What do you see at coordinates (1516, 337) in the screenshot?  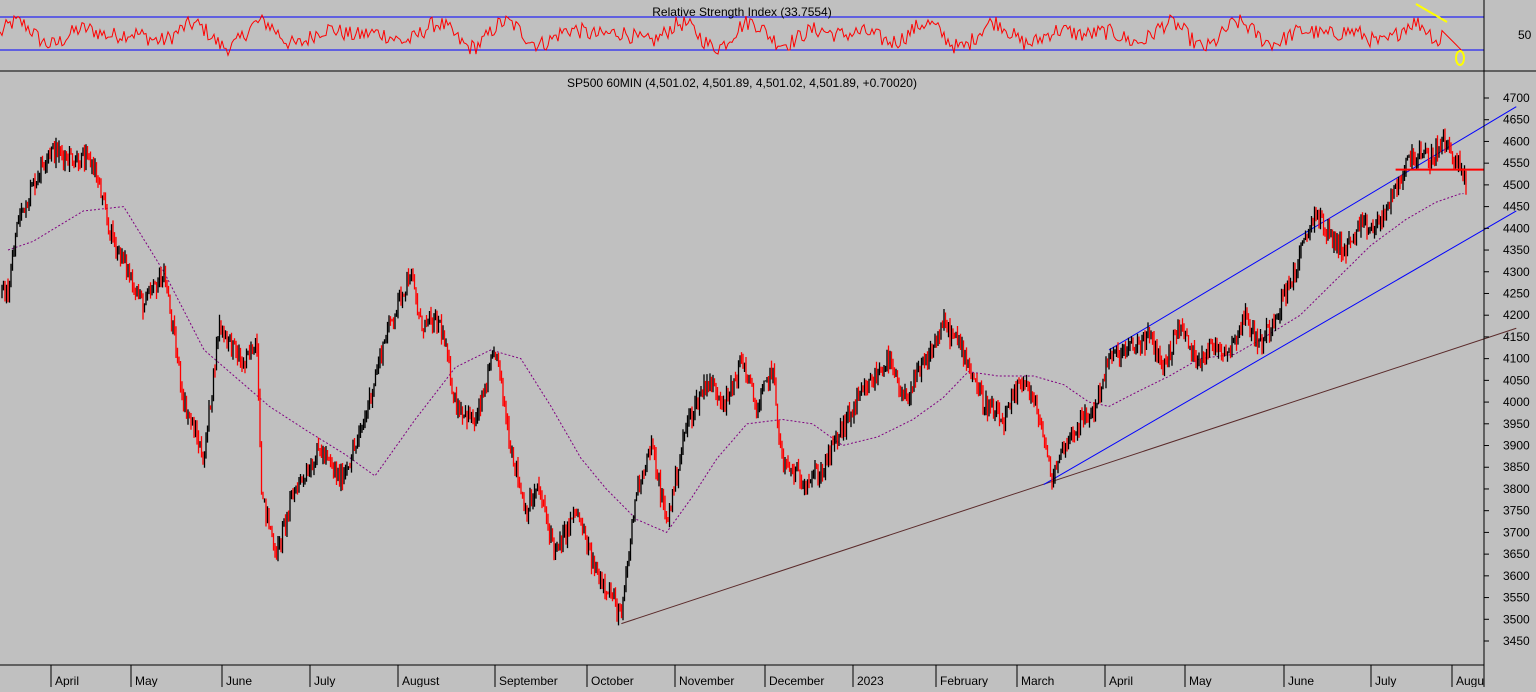 I see `y-tick-label: 4150` at bounding box center [1516, 337].